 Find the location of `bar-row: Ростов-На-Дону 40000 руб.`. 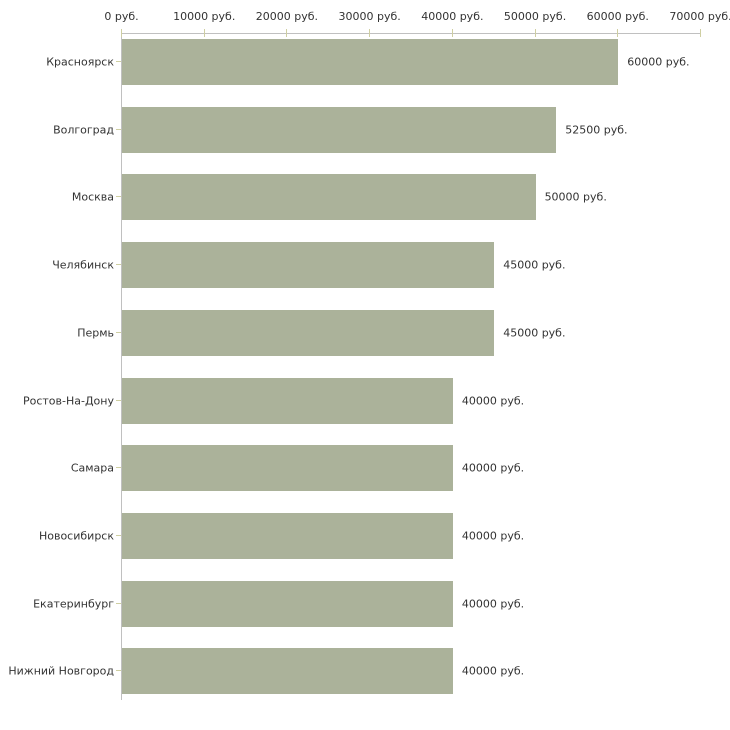

bar-row: Ростов-На-Дону 40000 руб. is located at coordinates (361, 400).